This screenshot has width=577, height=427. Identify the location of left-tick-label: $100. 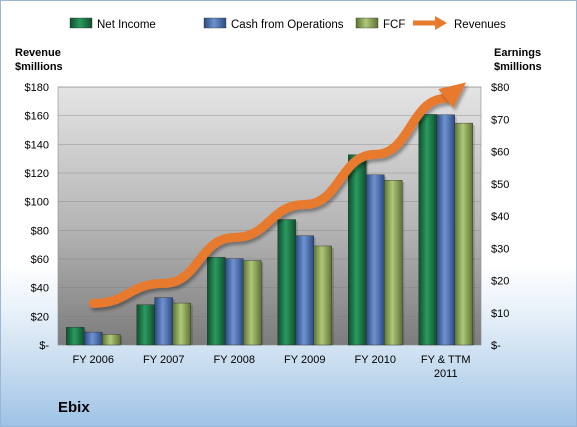
(37, 203).